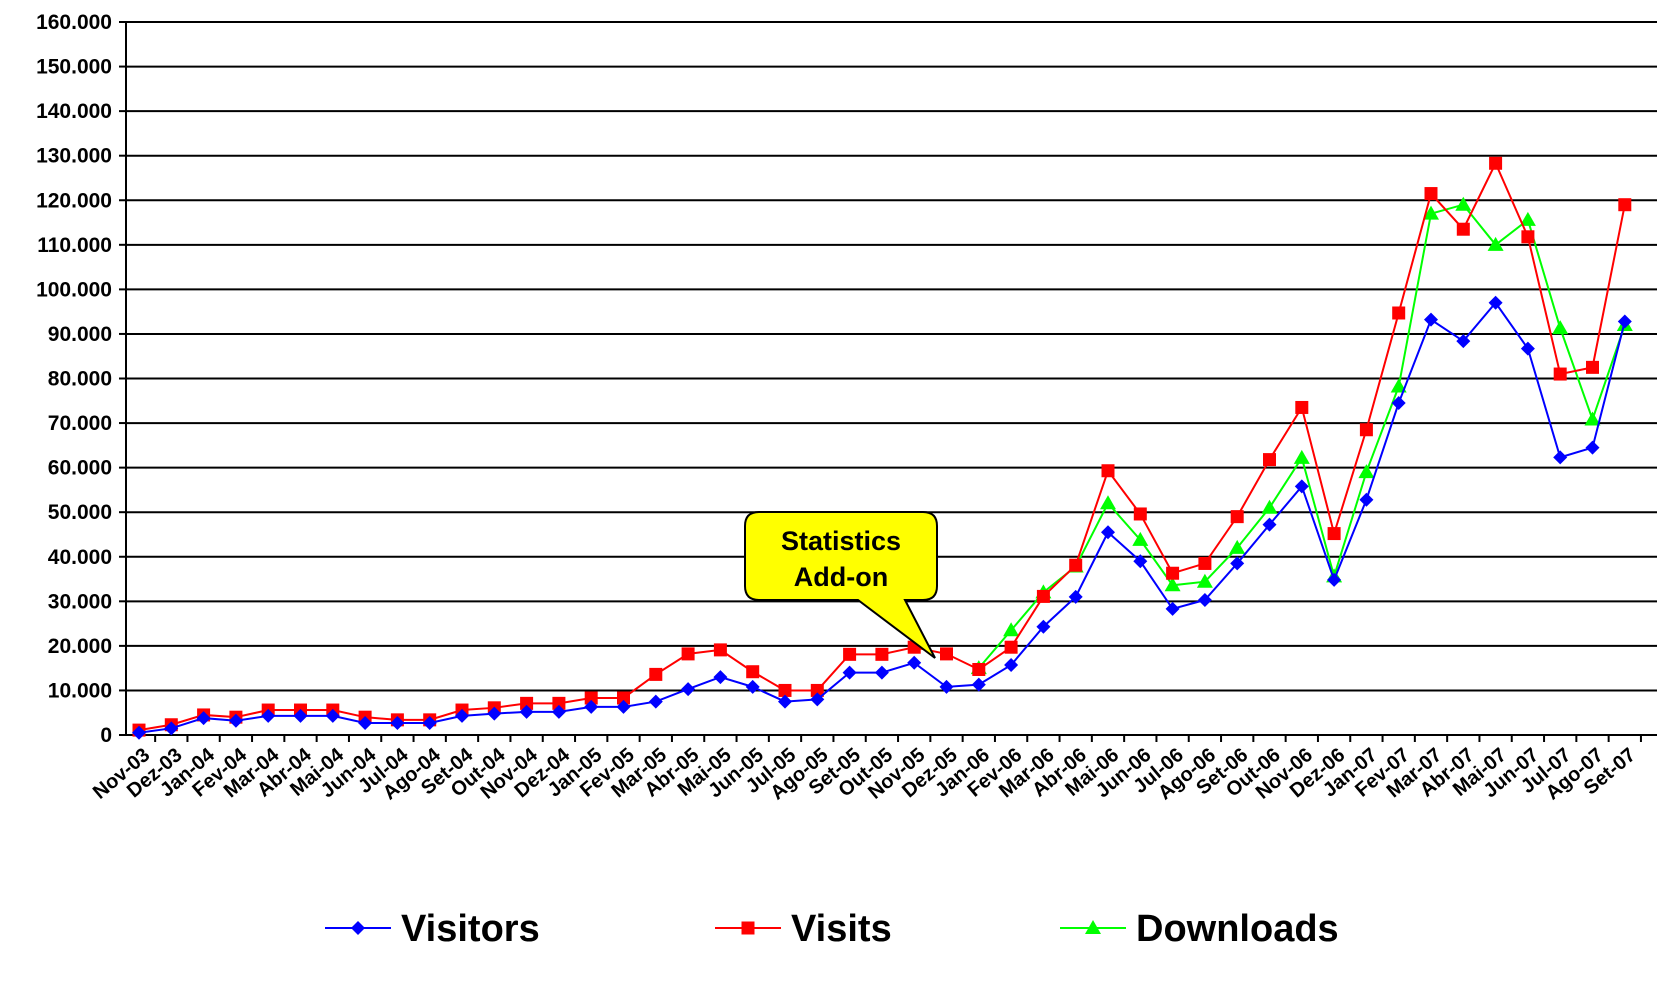  I want to click on y-tick-label: 50.000, so click(80, 512).